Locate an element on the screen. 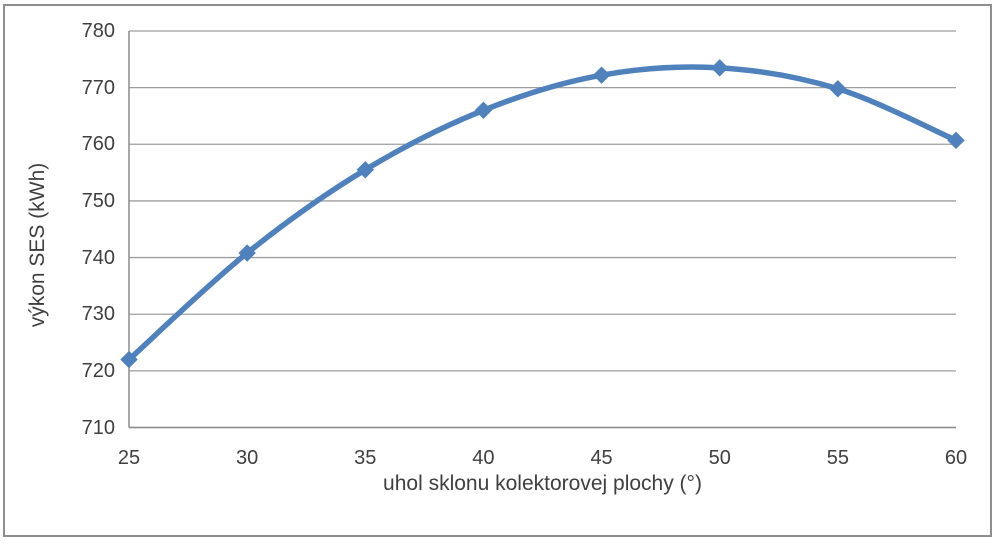 Image resolution: width=1000 pixels, height=547 pixels. y-tick-label: 750 is located at coordinates (98, 200).